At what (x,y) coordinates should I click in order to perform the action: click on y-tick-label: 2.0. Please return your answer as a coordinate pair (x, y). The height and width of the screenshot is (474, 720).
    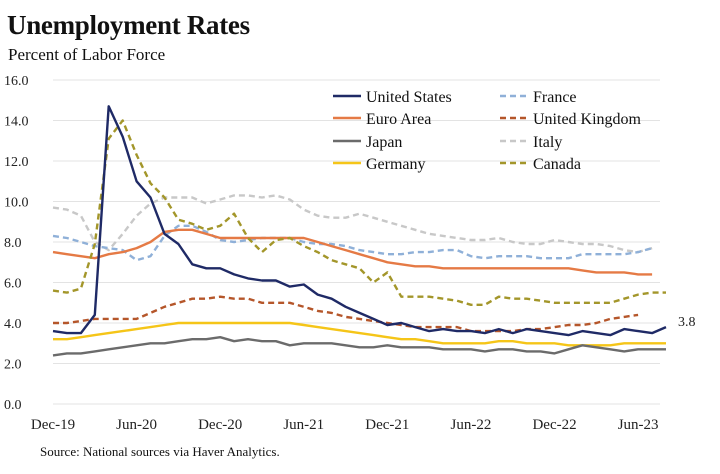
    Looking at the image, I should click on (13, 365).